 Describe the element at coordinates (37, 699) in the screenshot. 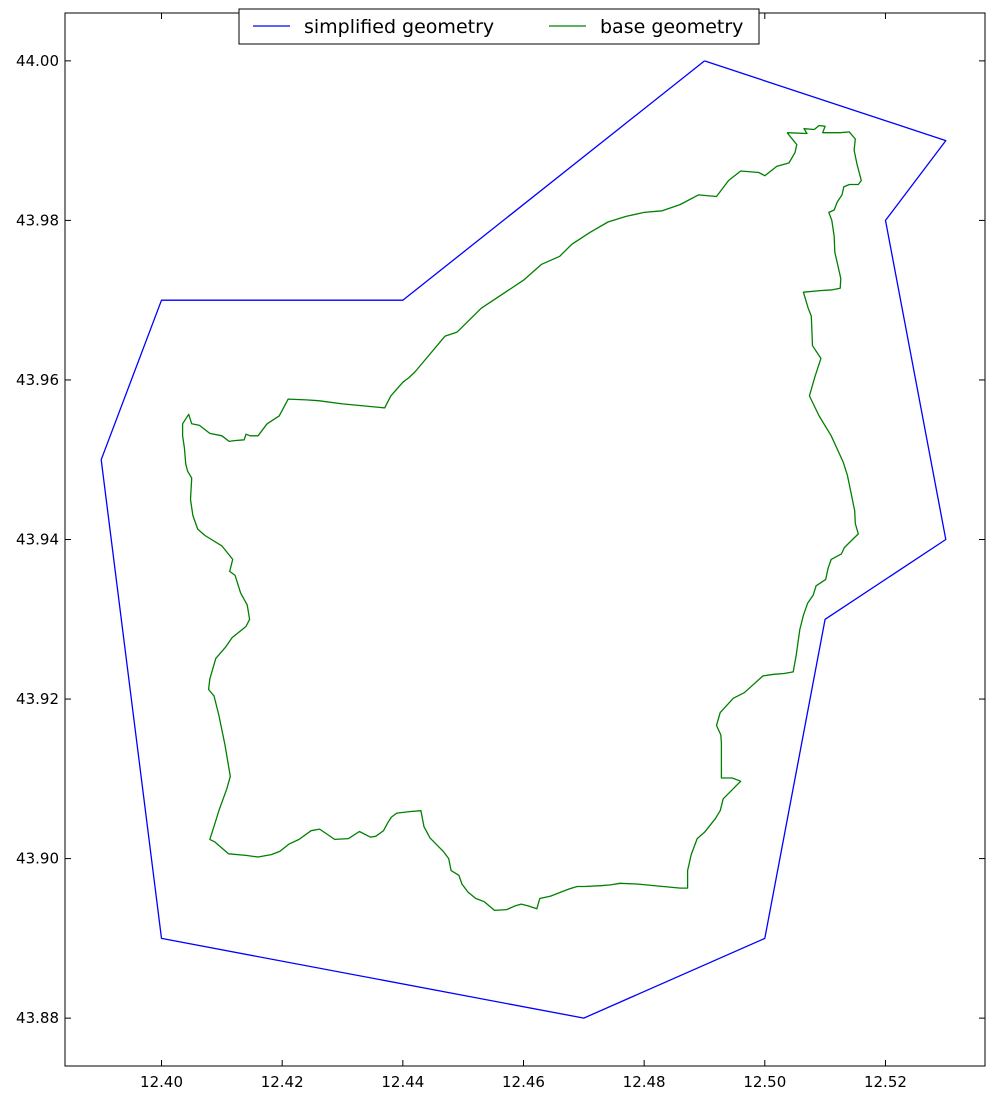

I see `y-tick-label: 43.92` at that location.